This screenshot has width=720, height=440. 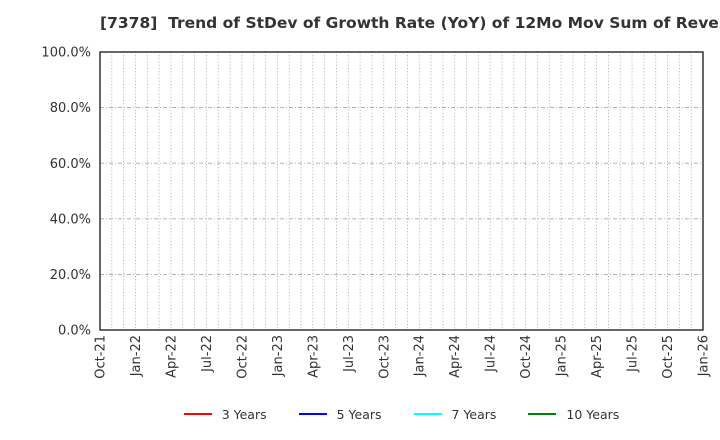 What do you see at coordinates (74, 331) in the screenshot?
I see `y-tick-label: 0.0%` at bounding box center [74, 331].